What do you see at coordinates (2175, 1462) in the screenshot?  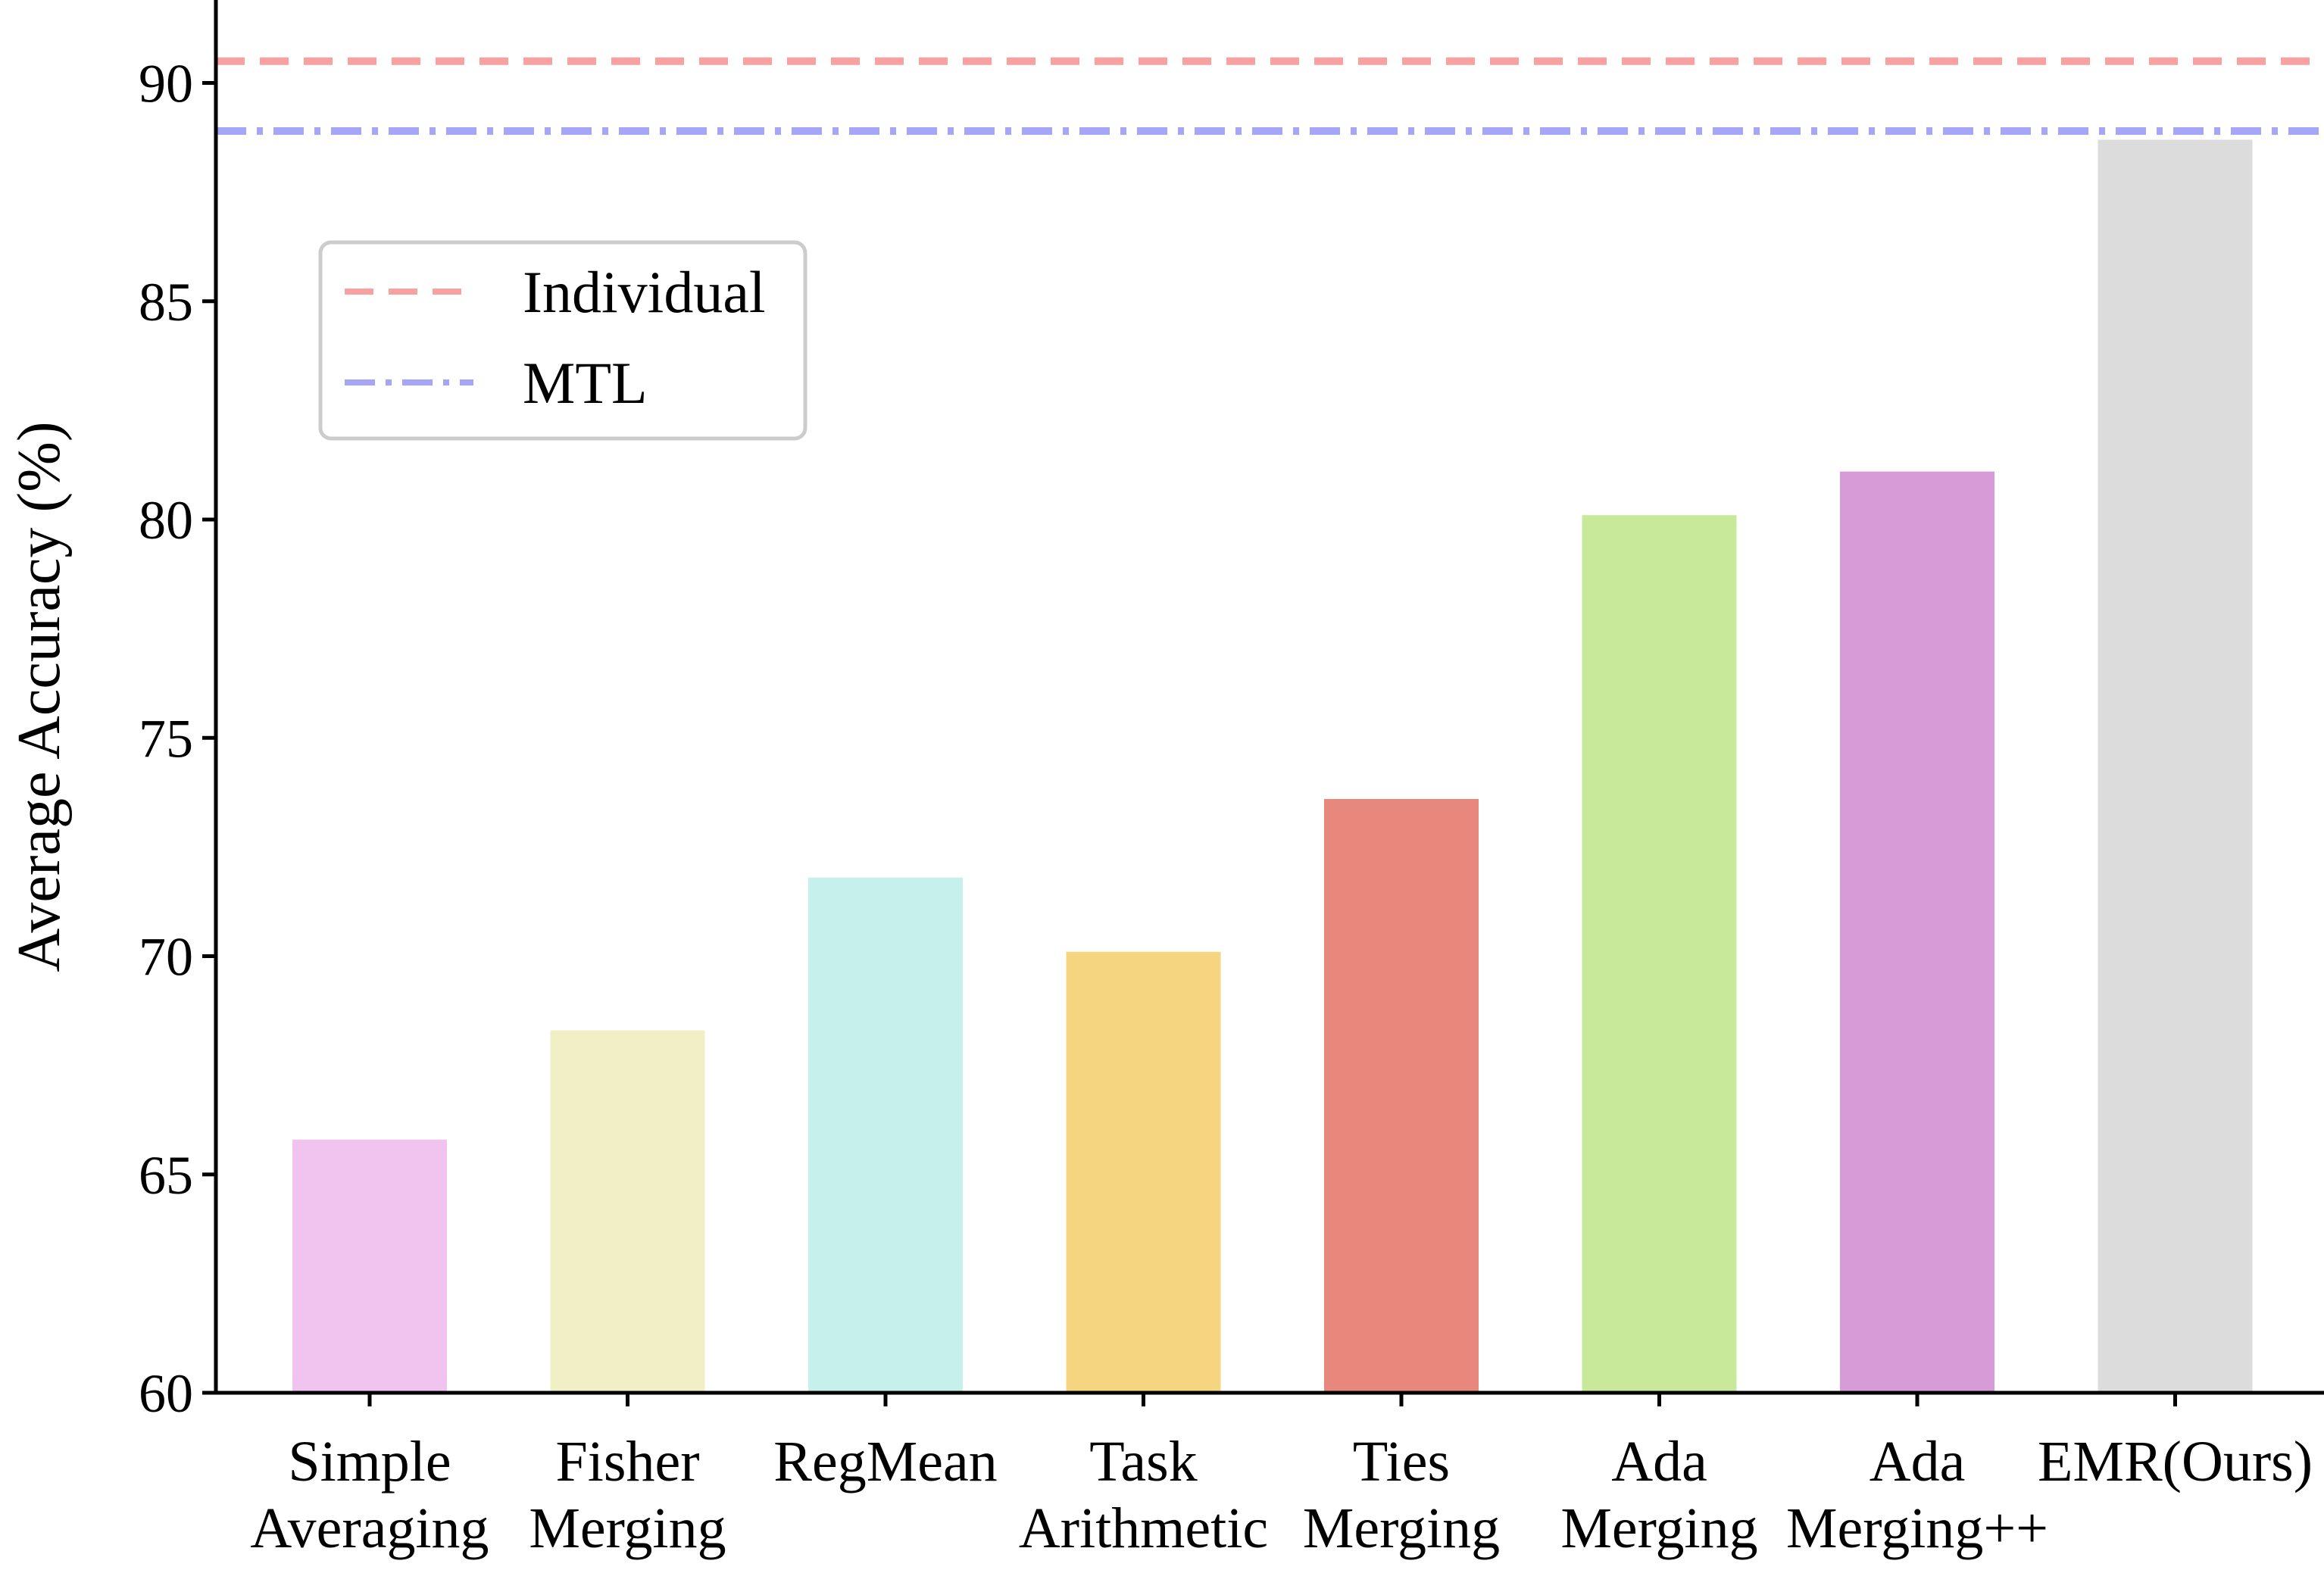 I see `x-tick-label: EMR(Ours)` at bounding box center [2175, 1462].